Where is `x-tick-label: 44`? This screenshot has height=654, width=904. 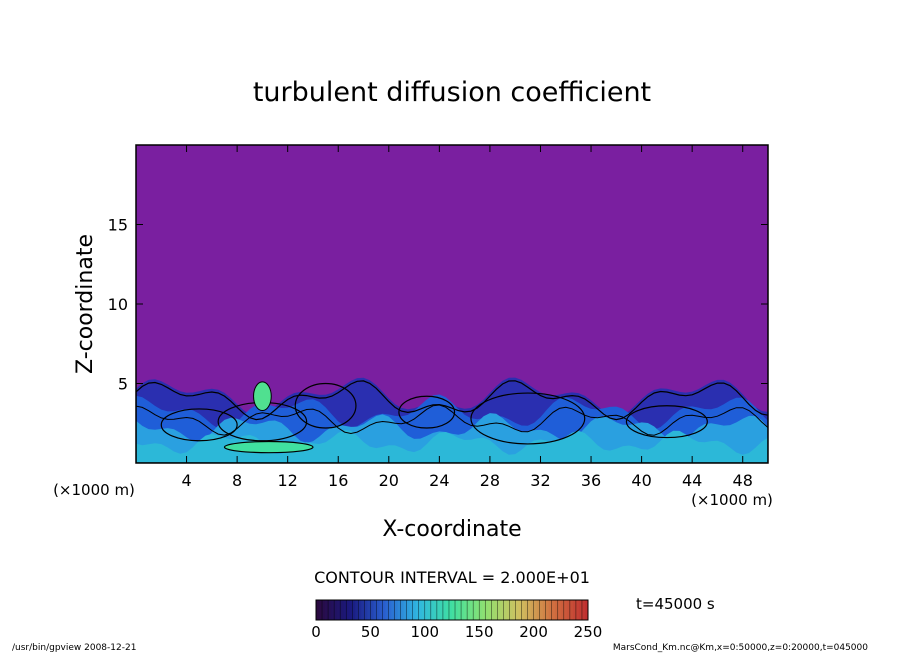
x-tick-label: 44 is located at coordinates (692, 480).